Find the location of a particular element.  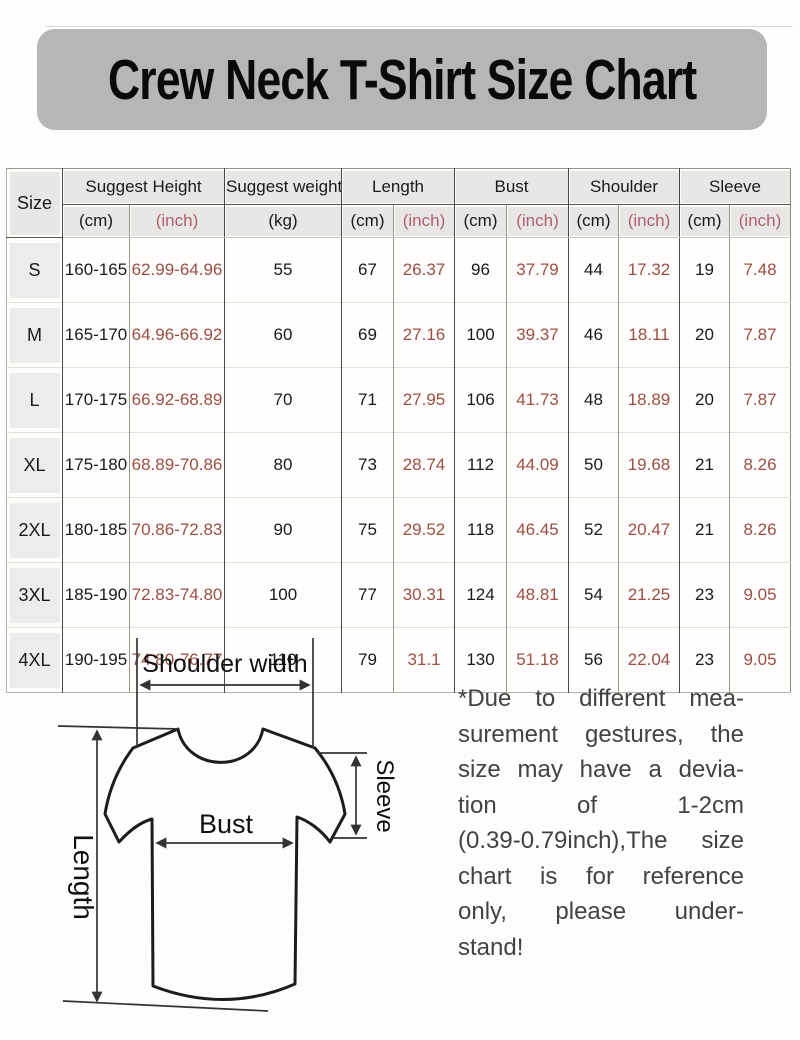

value-cell: 56 is located at coordinates (593, 660).